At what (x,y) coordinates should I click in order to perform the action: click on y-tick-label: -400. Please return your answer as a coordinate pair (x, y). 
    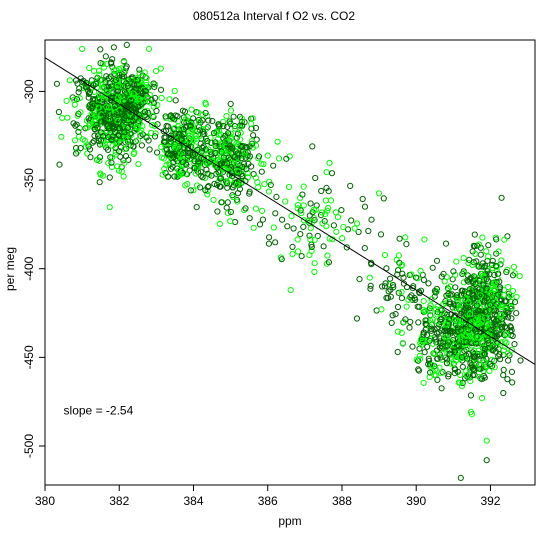
    Looking at the image, I should click on (29, 268).